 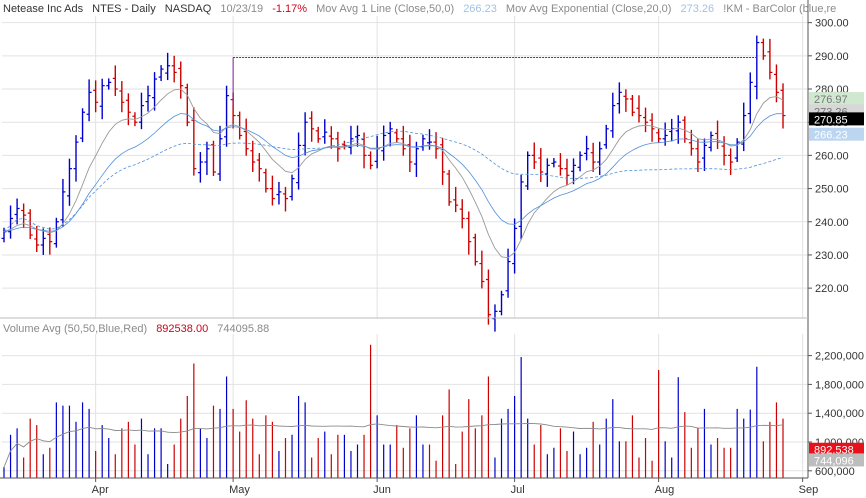 What do you see at coordinates (124, 9) in the screenshot?
I see `ticker-label: NTES - Daily` at bounding box center [124, 9].